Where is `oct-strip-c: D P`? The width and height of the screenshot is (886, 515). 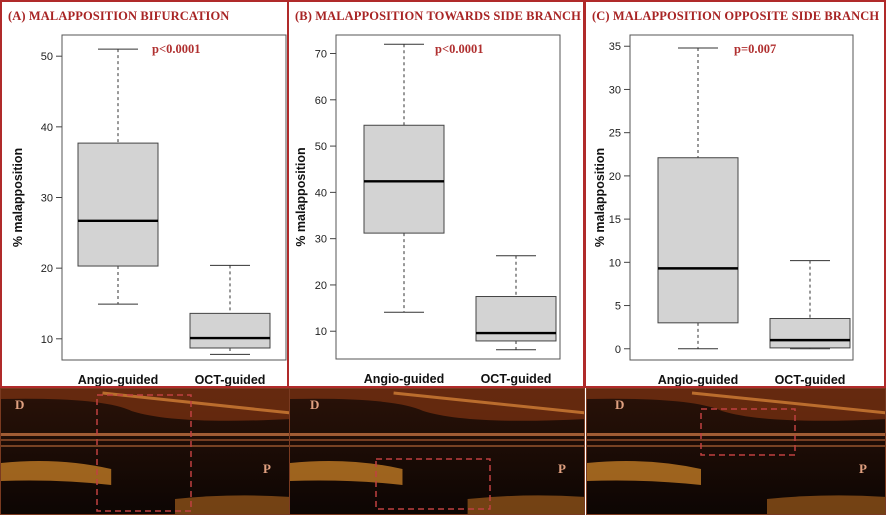
oct-strip-c: D P is located at coordinates (736, 451).